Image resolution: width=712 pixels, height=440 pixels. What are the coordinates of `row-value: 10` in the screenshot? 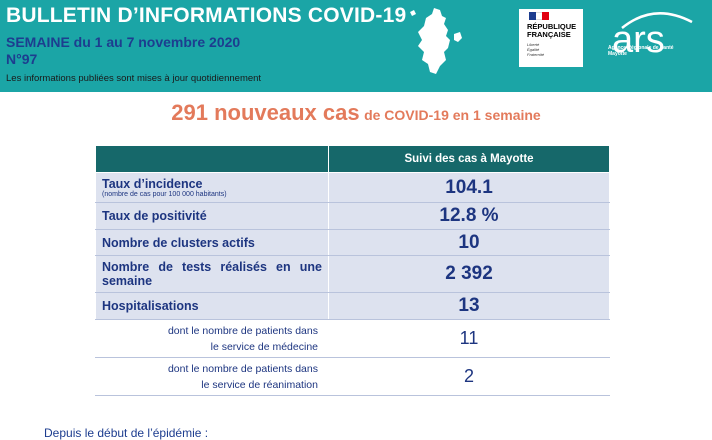 It's located at (469, 242).